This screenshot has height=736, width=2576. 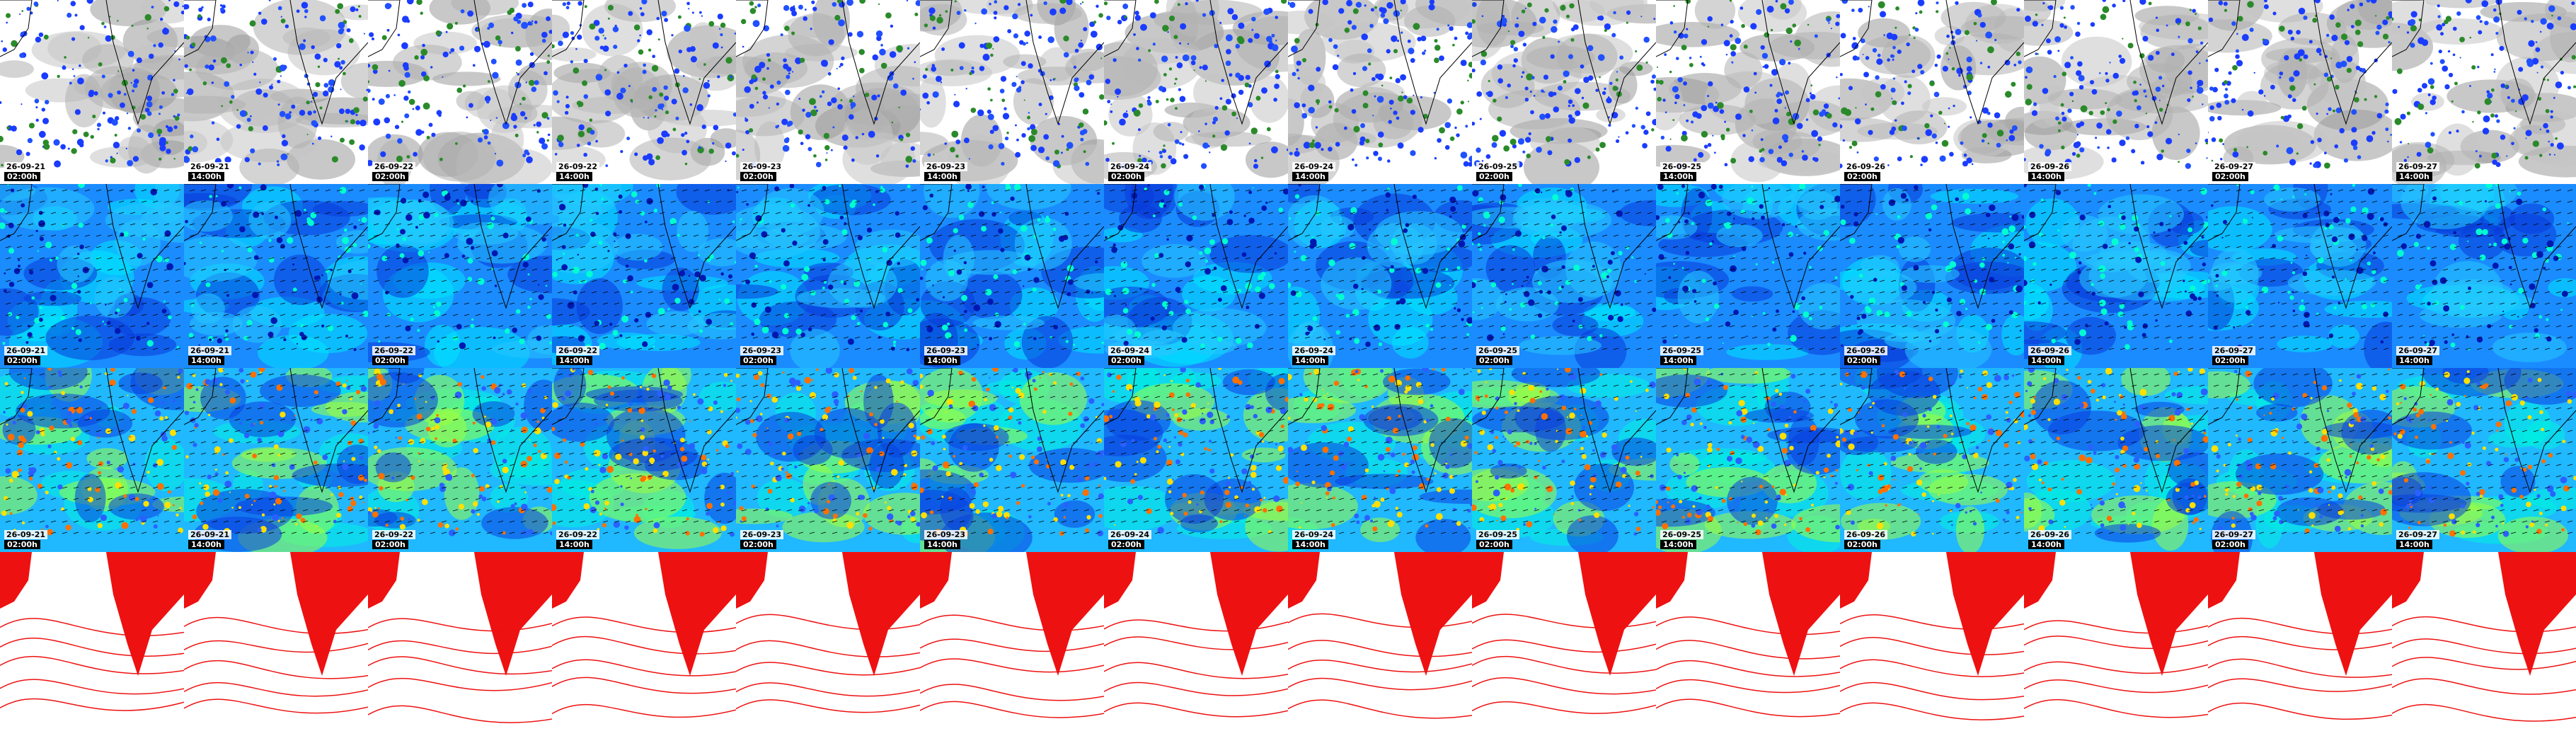 I want to click on coastline, so click(x=828, y=247).